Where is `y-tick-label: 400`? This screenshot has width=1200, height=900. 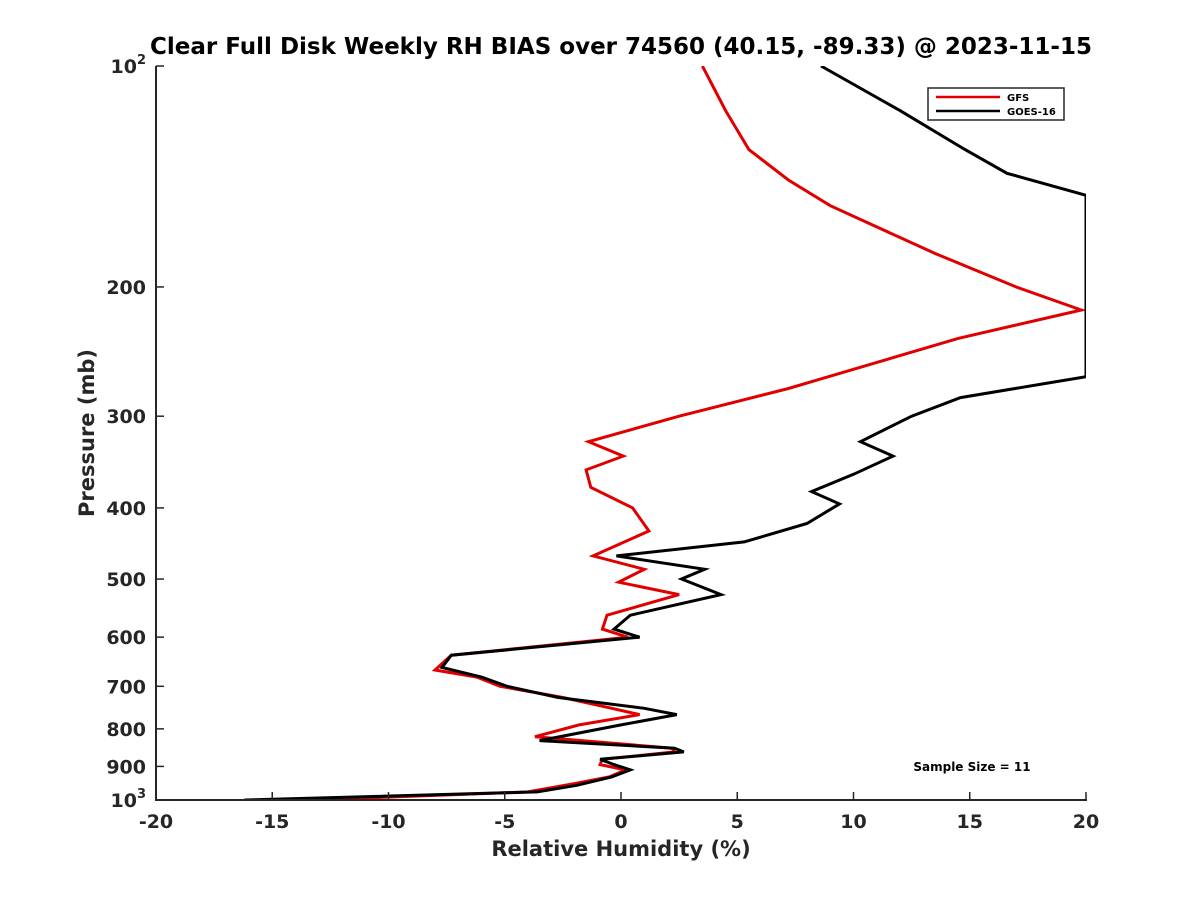 y-tick-label: 400 is located at coordinates (126, 509).